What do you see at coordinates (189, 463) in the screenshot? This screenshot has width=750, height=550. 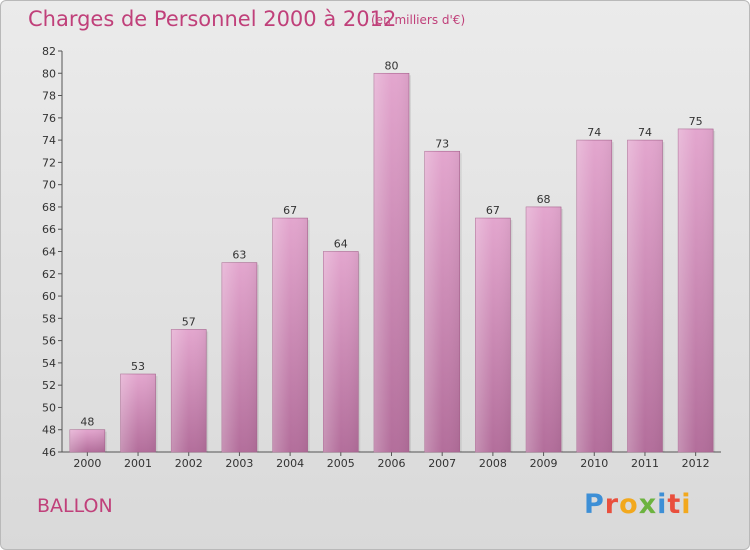 I see `x-tick-label: 2002` at bounding box center [189, 463].